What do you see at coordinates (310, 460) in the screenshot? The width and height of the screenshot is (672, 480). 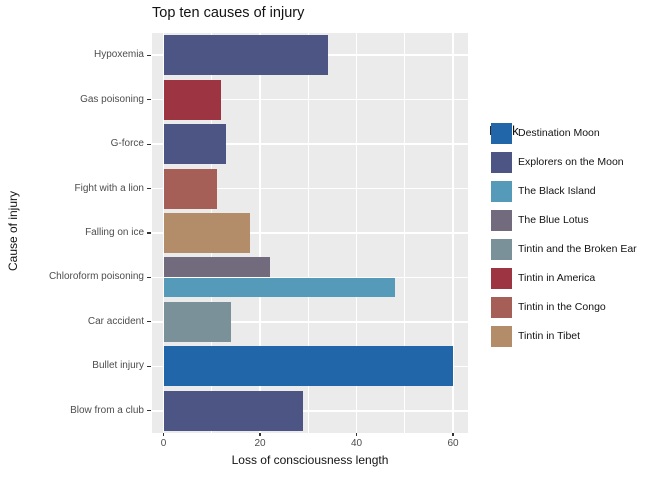 I see `x-axis-title: Loss of consciousness length` at bounding box center [310, 460].